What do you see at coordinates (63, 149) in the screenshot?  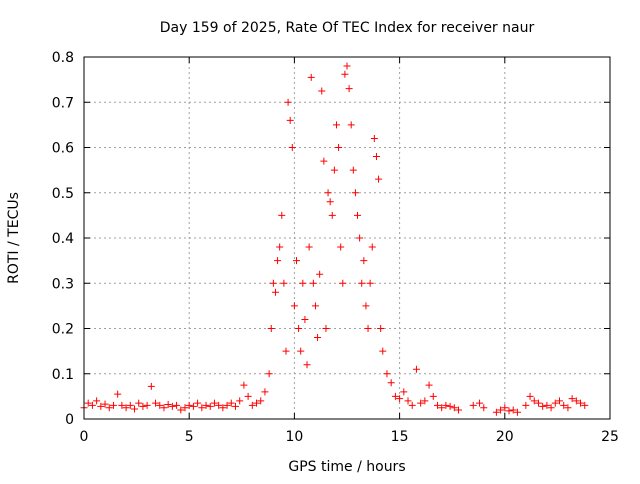 I see `y-tick-label: 0.6` at bounding box center [63, 149].